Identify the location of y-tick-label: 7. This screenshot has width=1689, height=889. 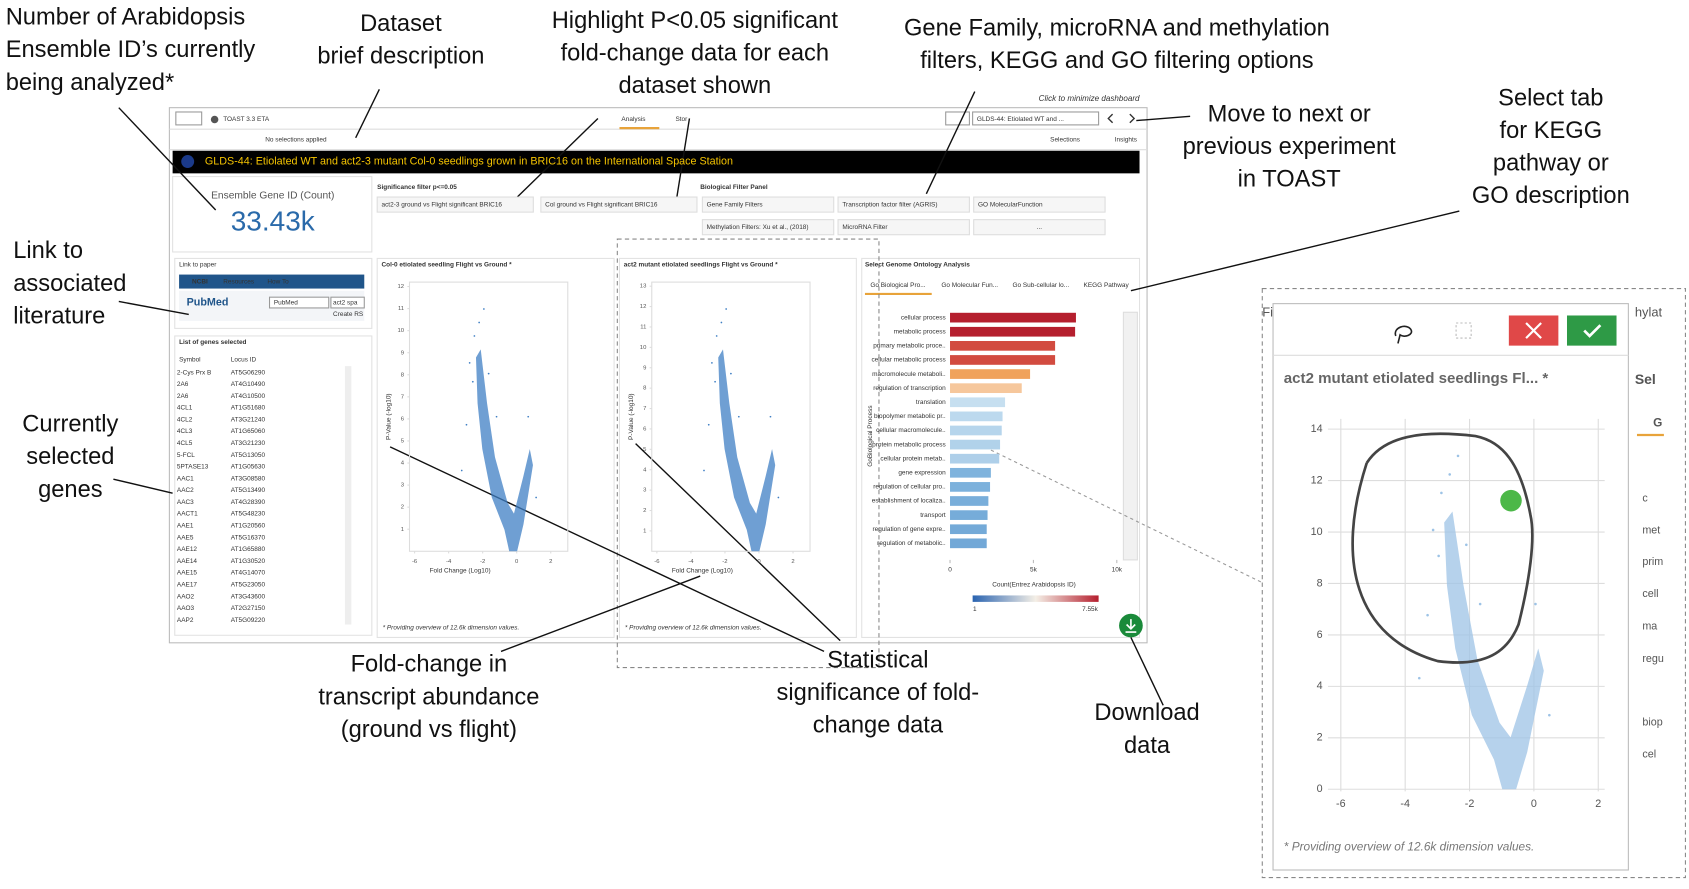
(402, 397).